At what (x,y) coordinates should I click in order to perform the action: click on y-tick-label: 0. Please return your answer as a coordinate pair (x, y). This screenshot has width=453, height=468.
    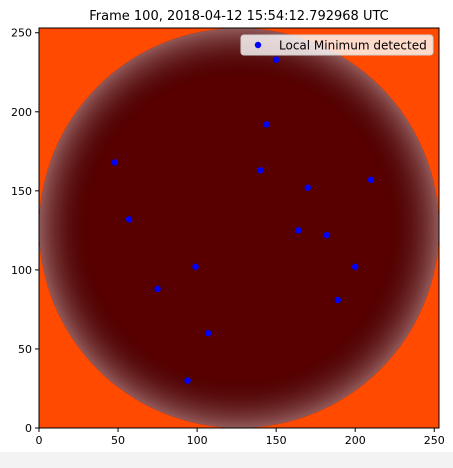
    Looking at the image, I should click on (28, 428).